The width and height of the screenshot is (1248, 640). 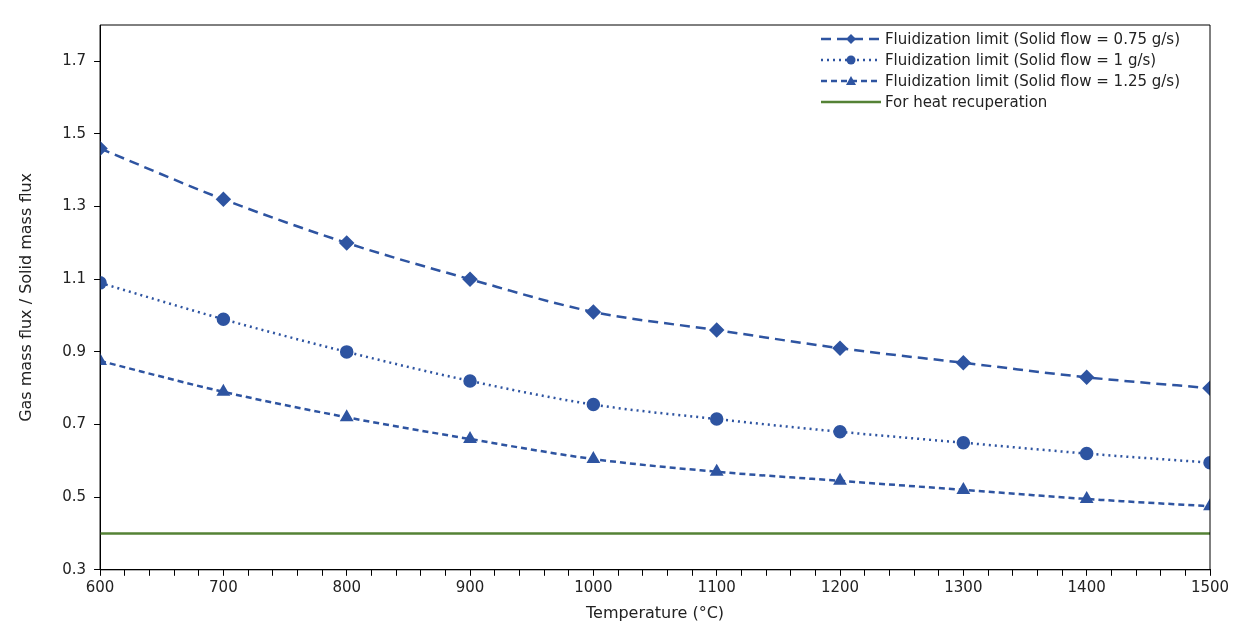 What do you see at coordinates (74, 568) in the screenshot?
I see `y-tick-label: 0.3` at bounding box center [74, 568].